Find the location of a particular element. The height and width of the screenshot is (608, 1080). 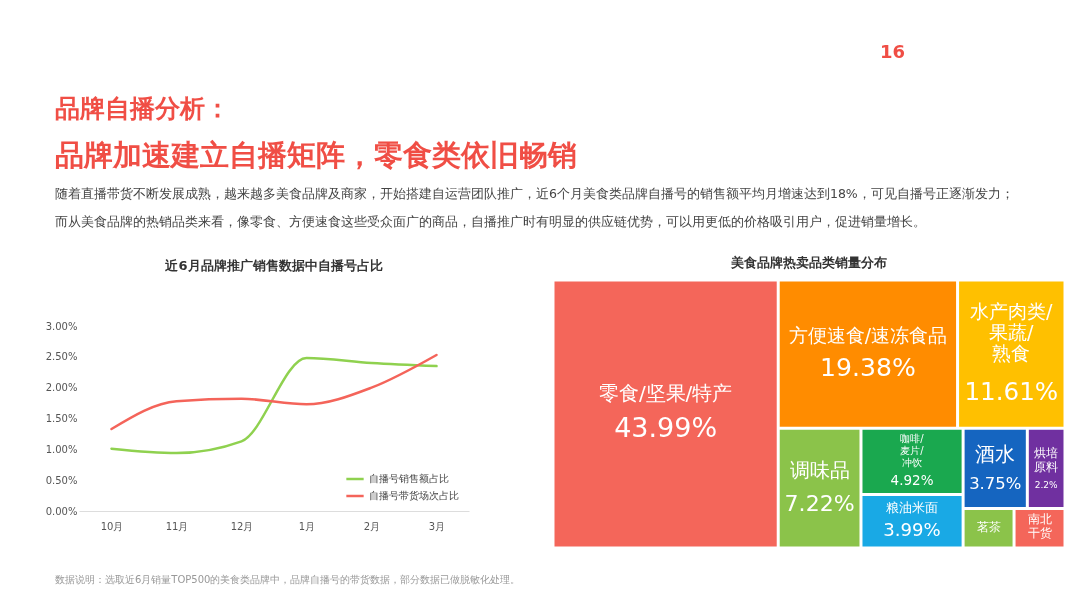

text: 美食品牌热卖品类销量分布 is located at coordinates (808, 262).